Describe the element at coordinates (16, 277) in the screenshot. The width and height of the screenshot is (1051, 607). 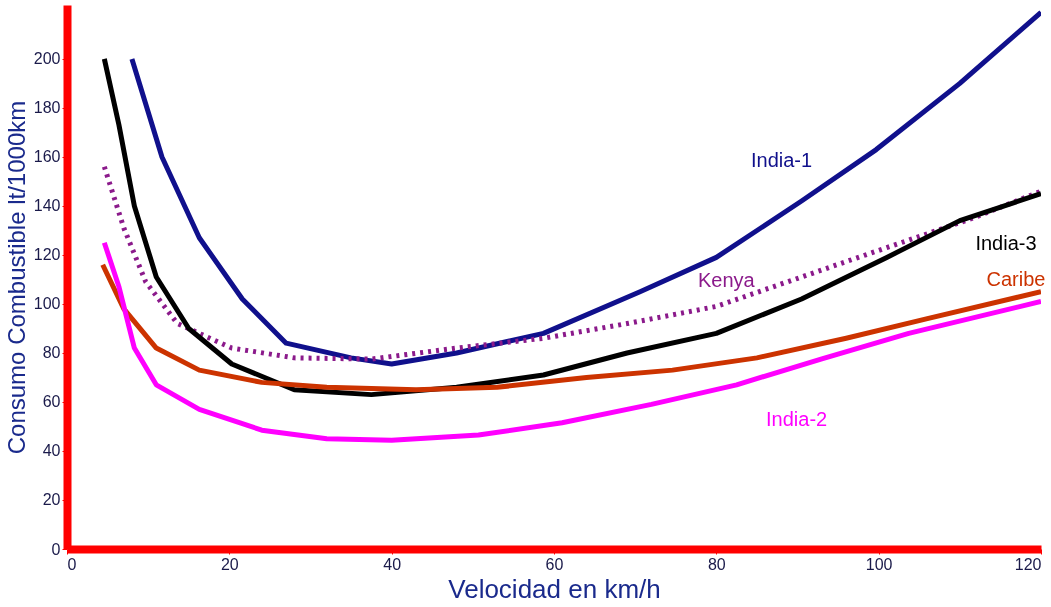
I see `y-axis-title: Consumo Combustible lt/1000km` at that location.